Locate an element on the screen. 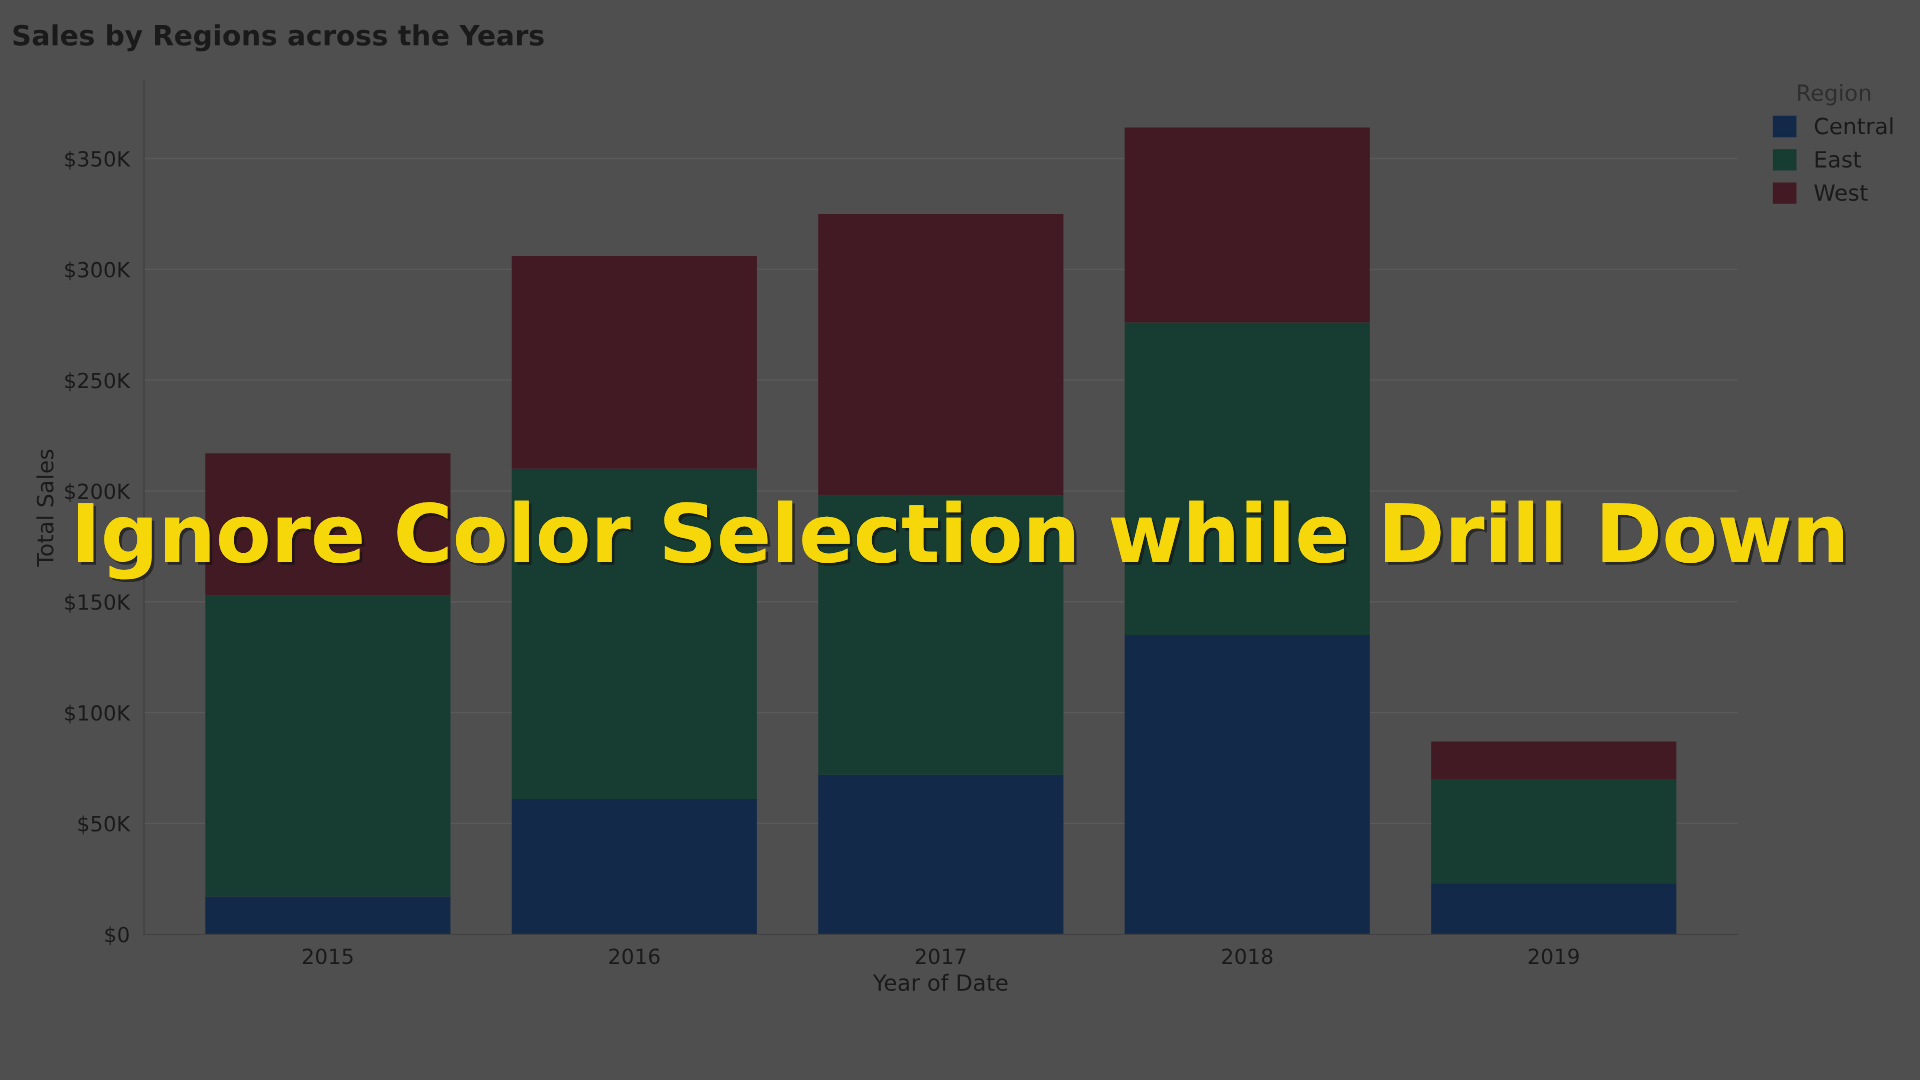  annotation: Ignore Color Selection while Drill Down is located at coordinates (962, 541).